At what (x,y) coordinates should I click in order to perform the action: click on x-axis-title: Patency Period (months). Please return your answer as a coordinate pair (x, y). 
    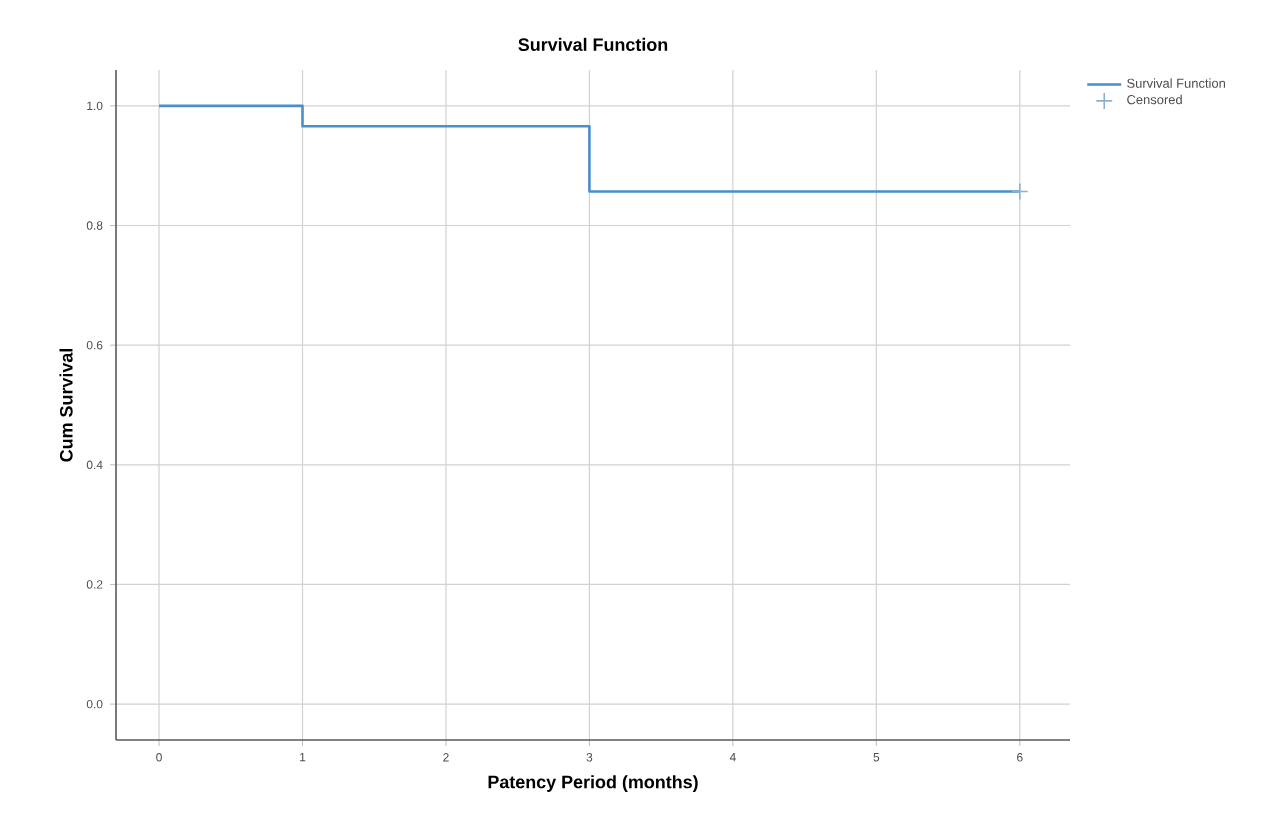
    Looking at the image, I should click on (593, 783).